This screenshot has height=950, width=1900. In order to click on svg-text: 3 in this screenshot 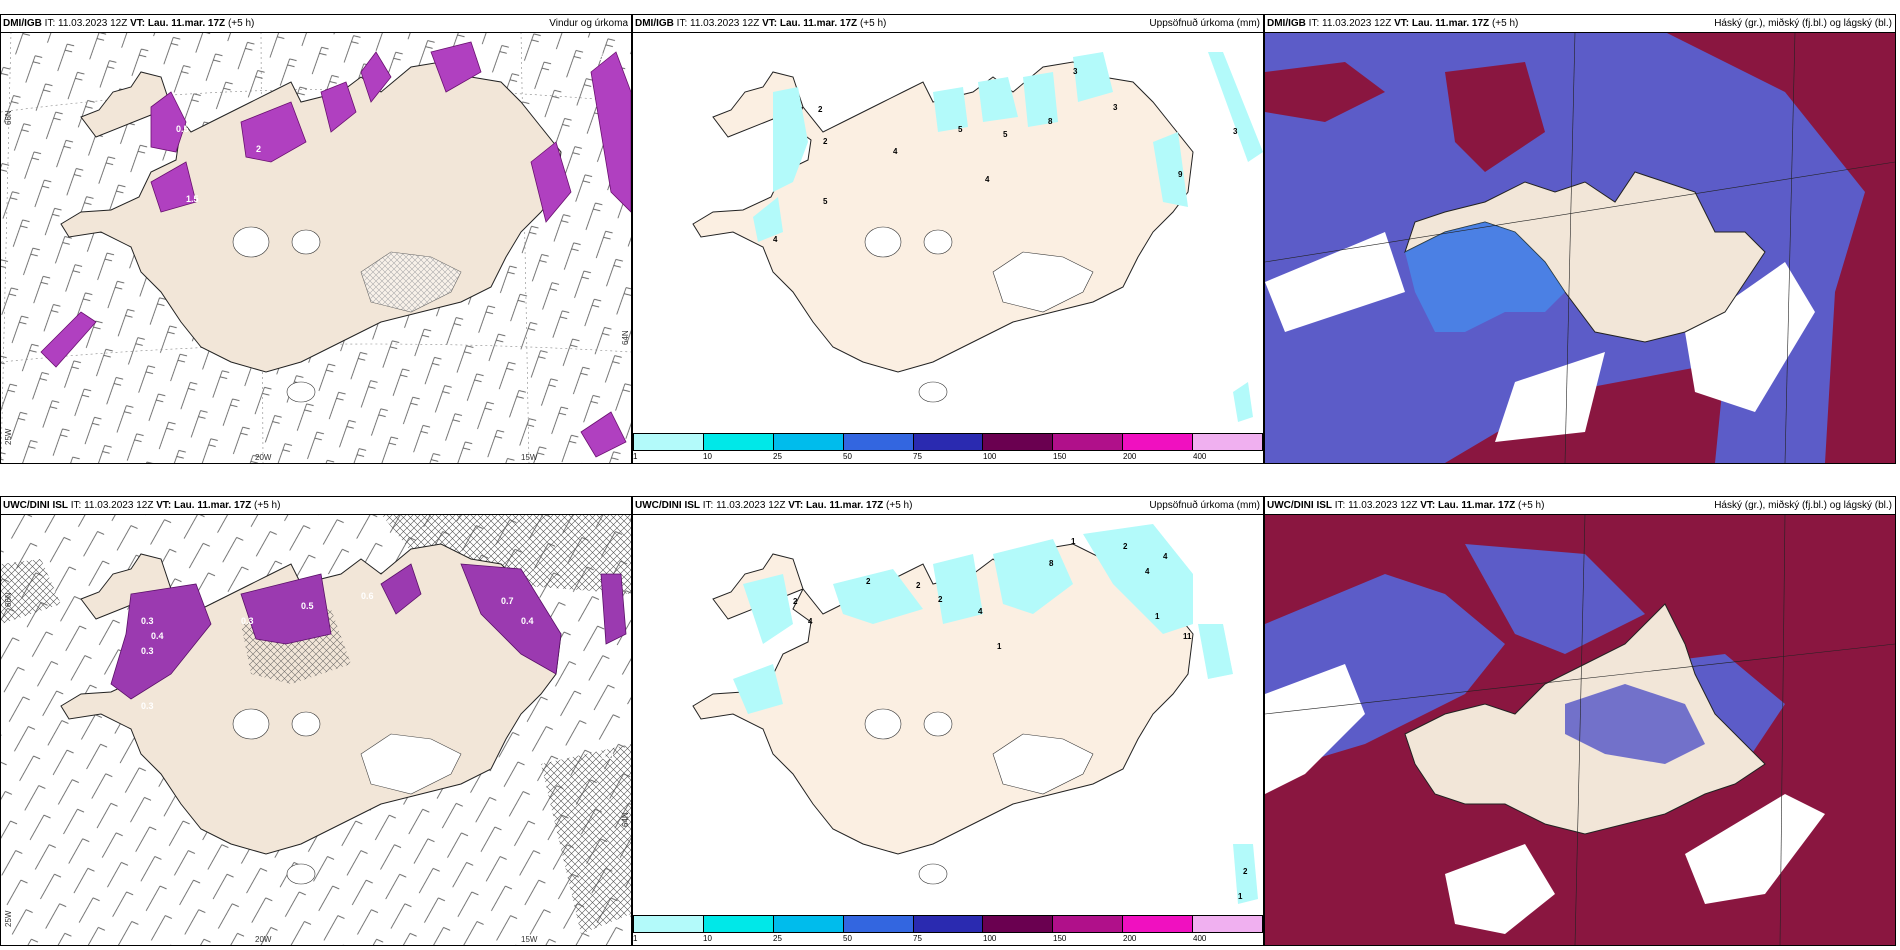, I will do `click(1235, 131)`.